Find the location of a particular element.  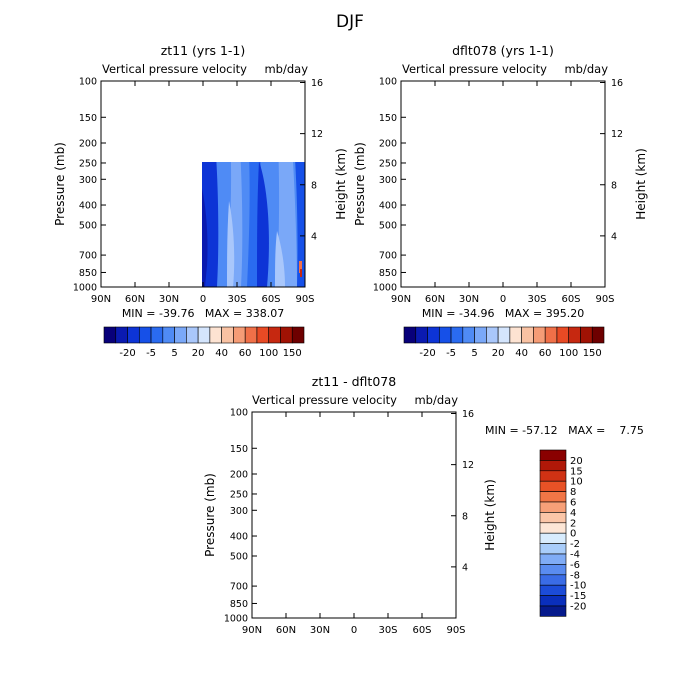

colorbar-label: 10 is located at coordinates (576, 482).